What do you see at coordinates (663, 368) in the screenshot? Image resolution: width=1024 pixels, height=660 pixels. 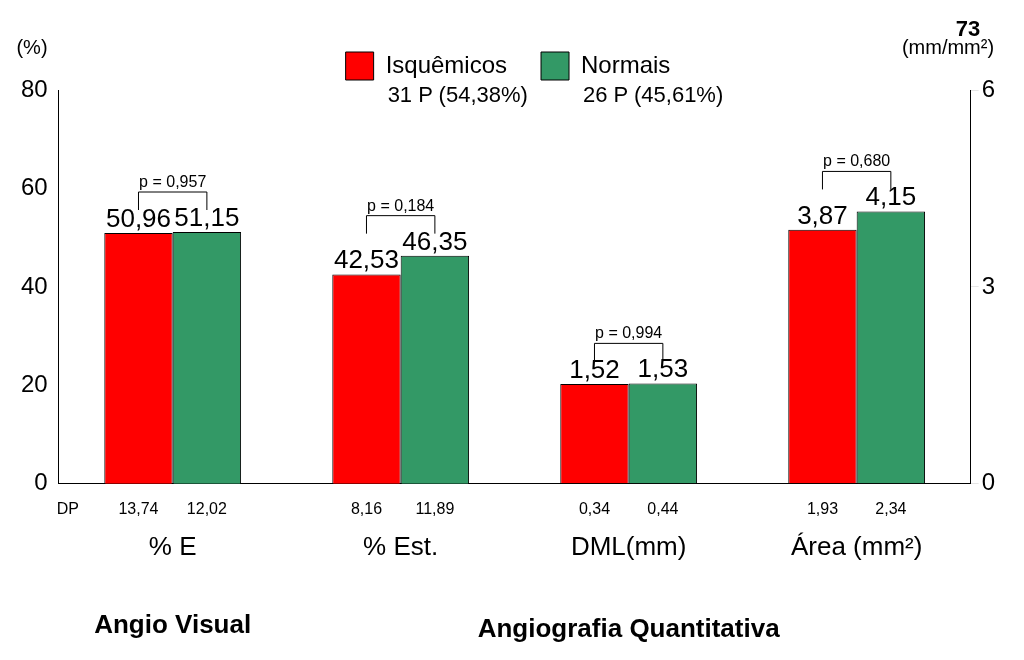 I see `data-label: 1,53` at bounding box center [663, 368].